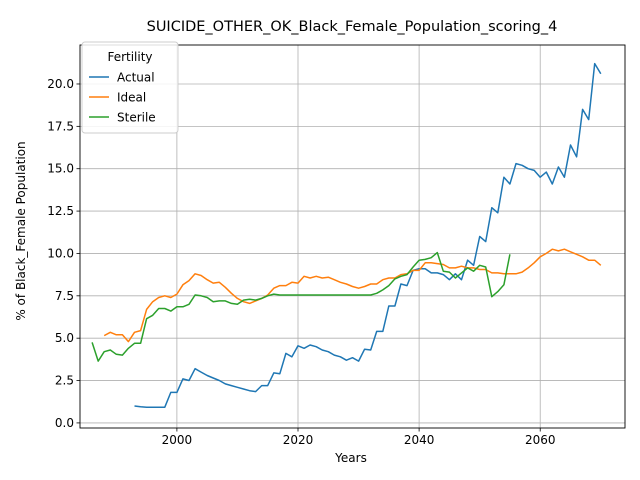 The width and height of the screenshot is (640, 480). Describe the element at coordinates (60, 169) in the screenshot. I see `y-tick-label: 15.0` at that location.